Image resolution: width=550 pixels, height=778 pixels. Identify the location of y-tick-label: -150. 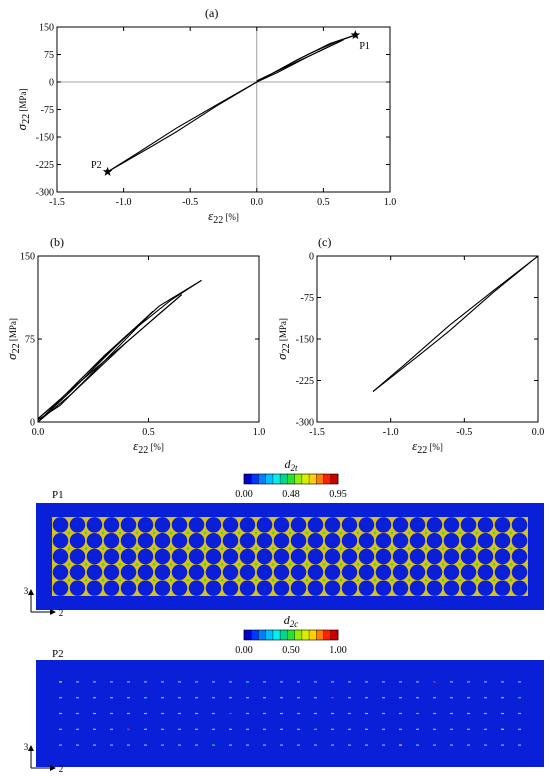
(45, 138).